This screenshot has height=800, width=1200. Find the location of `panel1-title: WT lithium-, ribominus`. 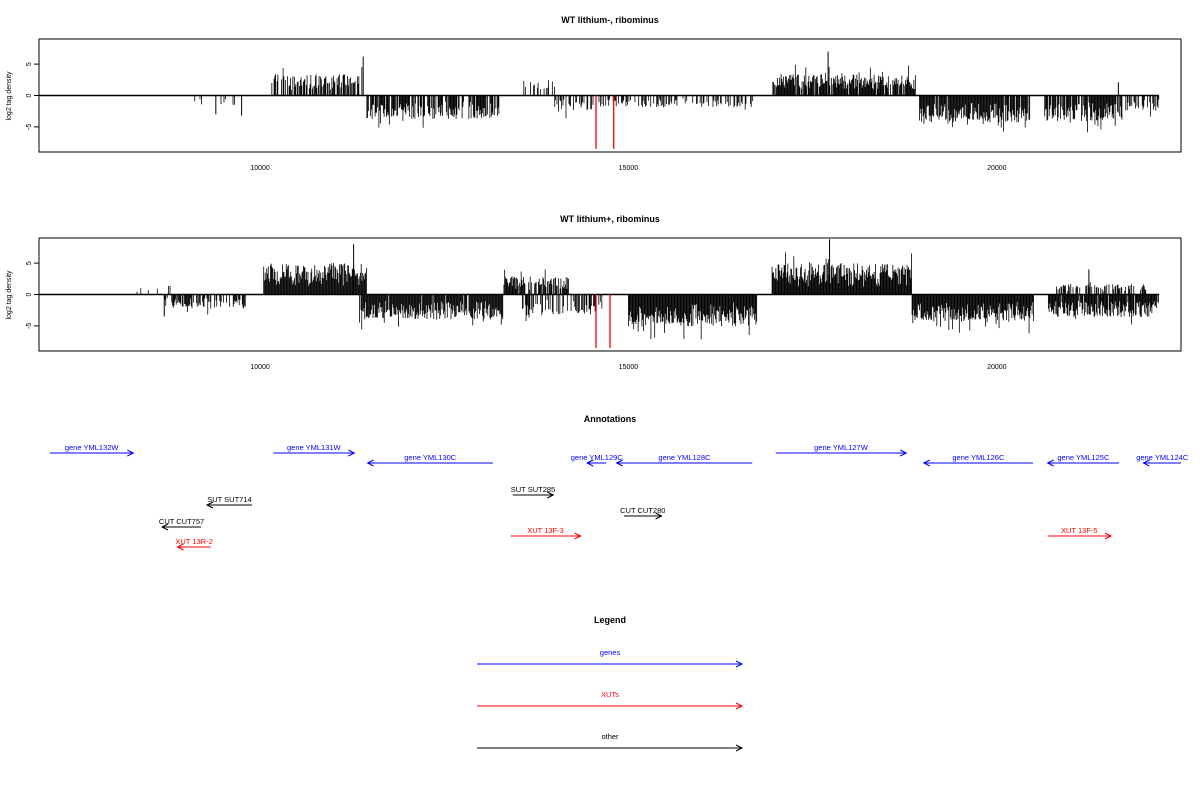

panel1-title: WT lithium-, ribominus is located at coordinates (610, 20).